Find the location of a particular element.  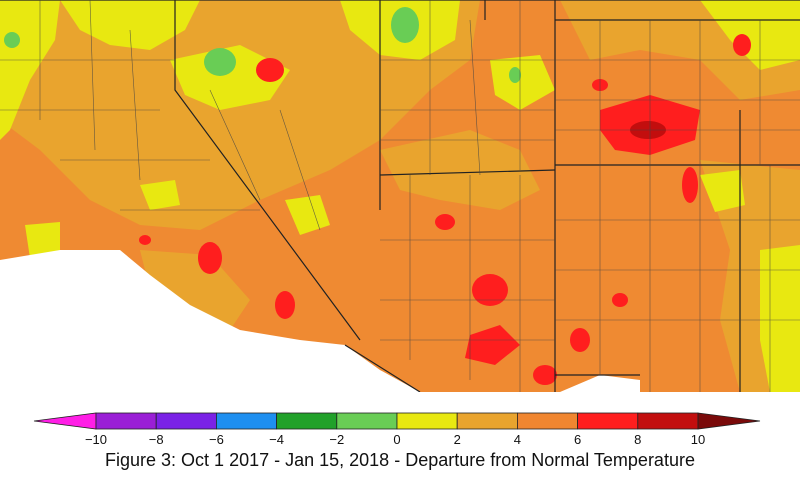

legend-tick-label: −8 is located at coordinates (156, 439).